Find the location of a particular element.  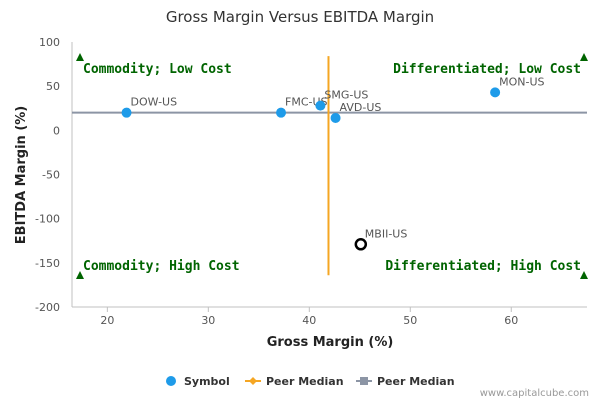

quadrant-marker-bottom-right is located at coordinates (584, 275).